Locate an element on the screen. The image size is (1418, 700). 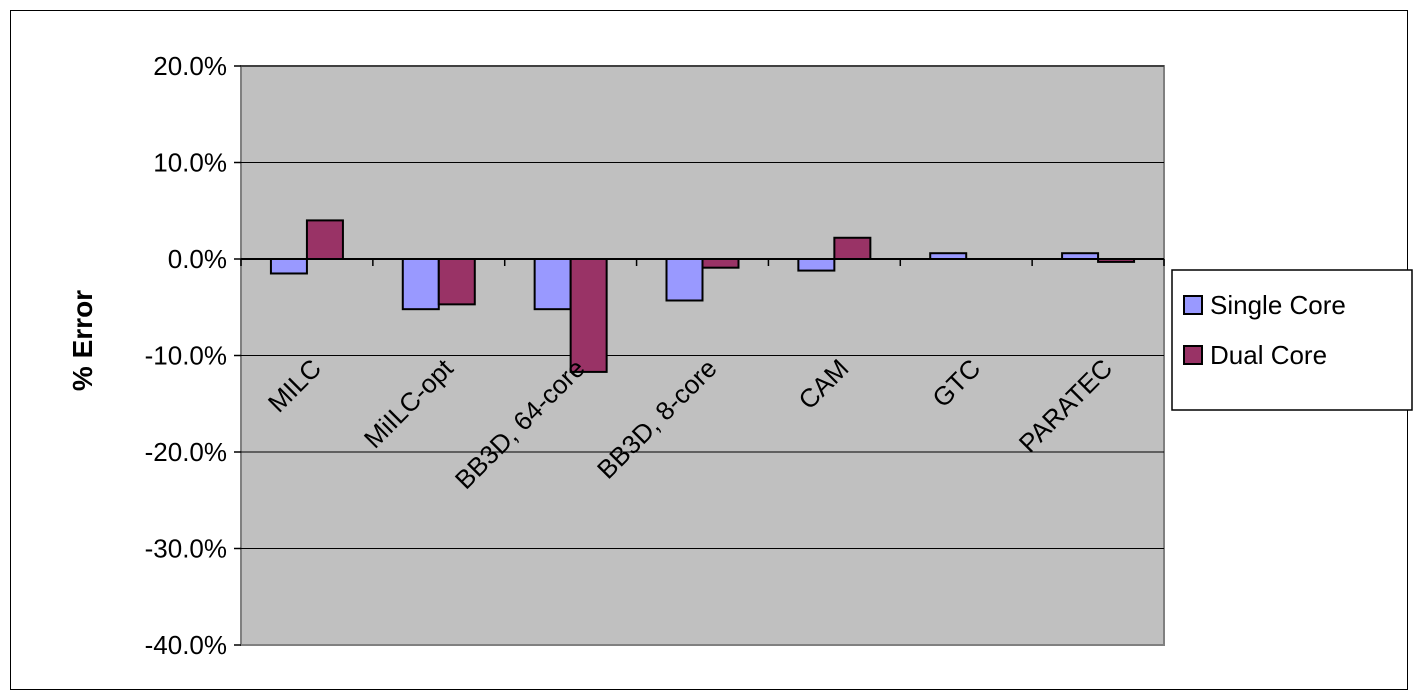
legend: Single Core Dual Core is located at coordinates (1292, 340).